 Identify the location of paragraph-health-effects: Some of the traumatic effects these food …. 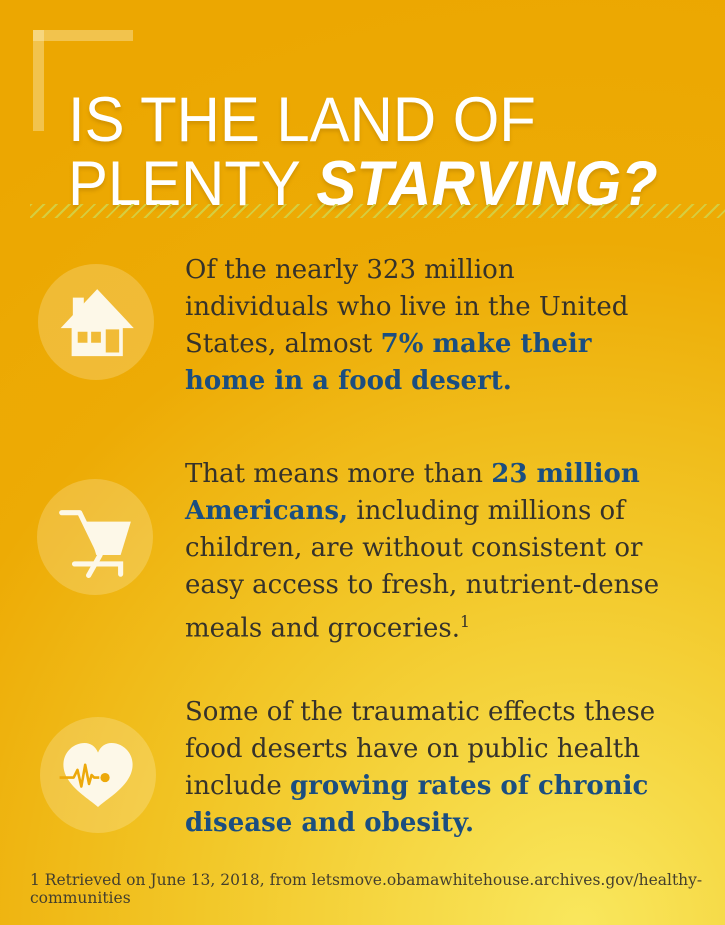
(420, 767).